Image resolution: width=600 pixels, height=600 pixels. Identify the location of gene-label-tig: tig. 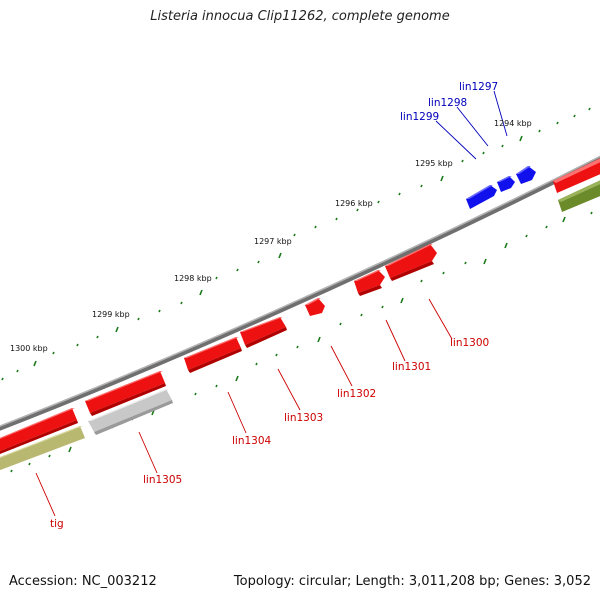
(57, 524).